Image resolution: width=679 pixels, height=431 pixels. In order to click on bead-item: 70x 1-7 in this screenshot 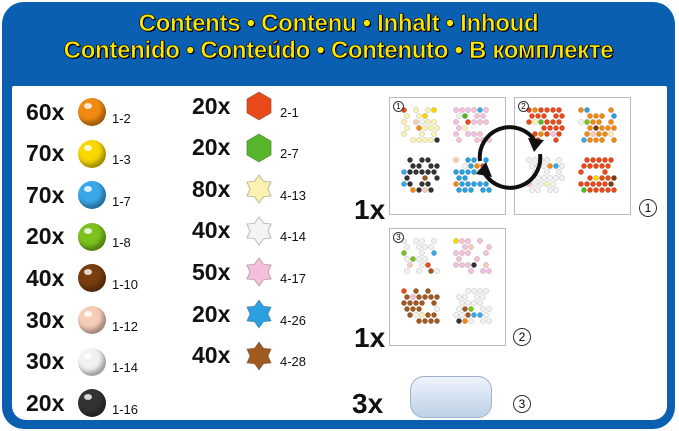, I will do `click(78, 195)`.